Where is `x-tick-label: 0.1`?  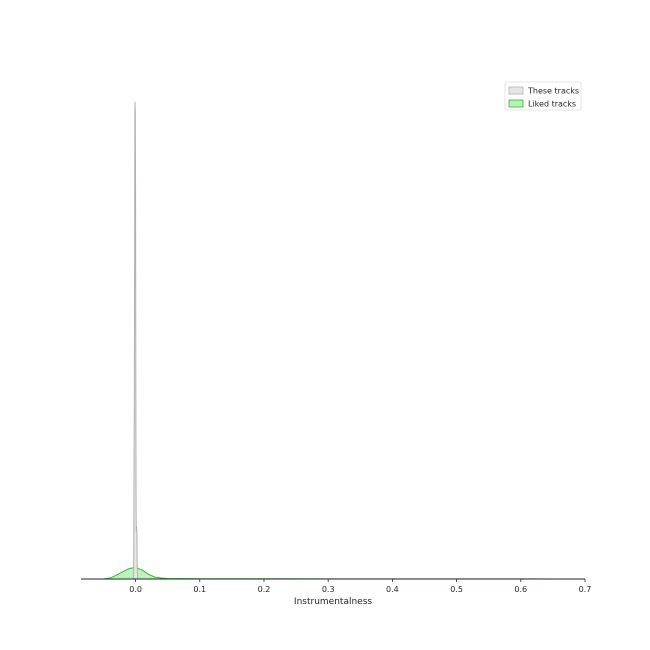 x-tick-label: 0.1 is located at coordinates (199, 589).